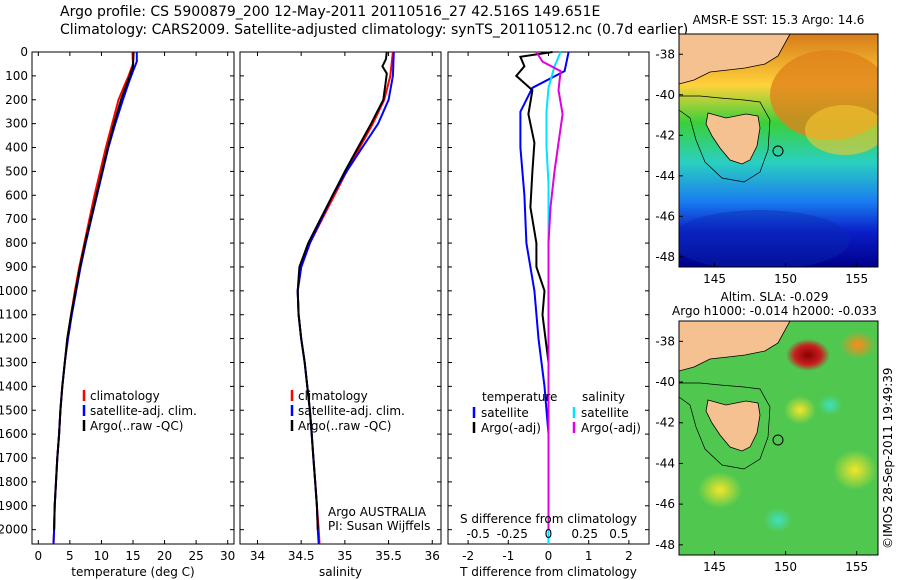 This screenshot has height=580, width=900. What do you see at coordinates (468, 556) in the screenshot?
I see `x-tick-label: -2` at bounding box center [468, 556].